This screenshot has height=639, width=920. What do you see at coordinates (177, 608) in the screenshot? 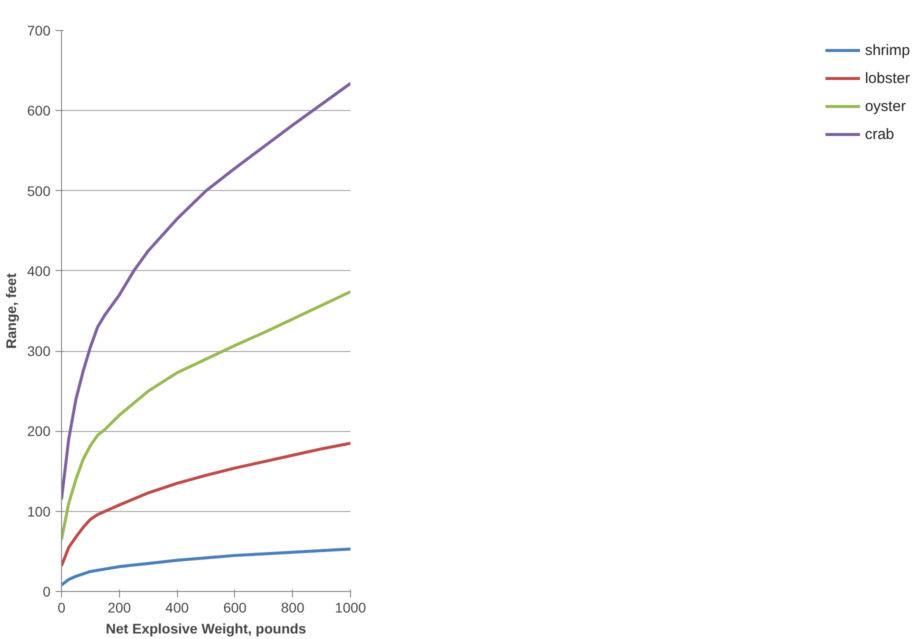
I see `x-tick-label: 400` at bounding box center [177, 608].